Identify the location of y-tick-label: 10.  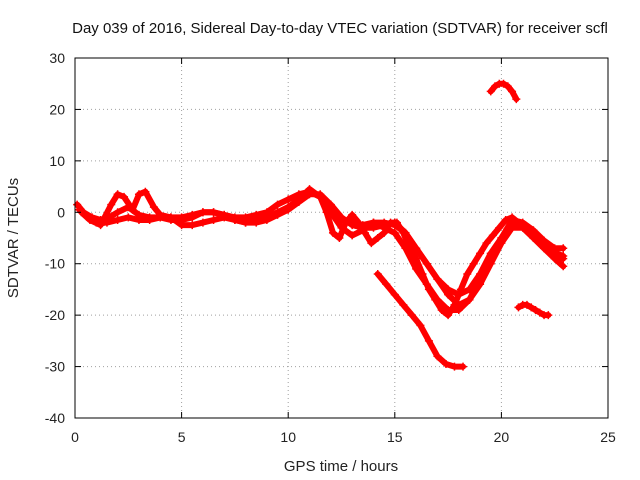
(57, 161).